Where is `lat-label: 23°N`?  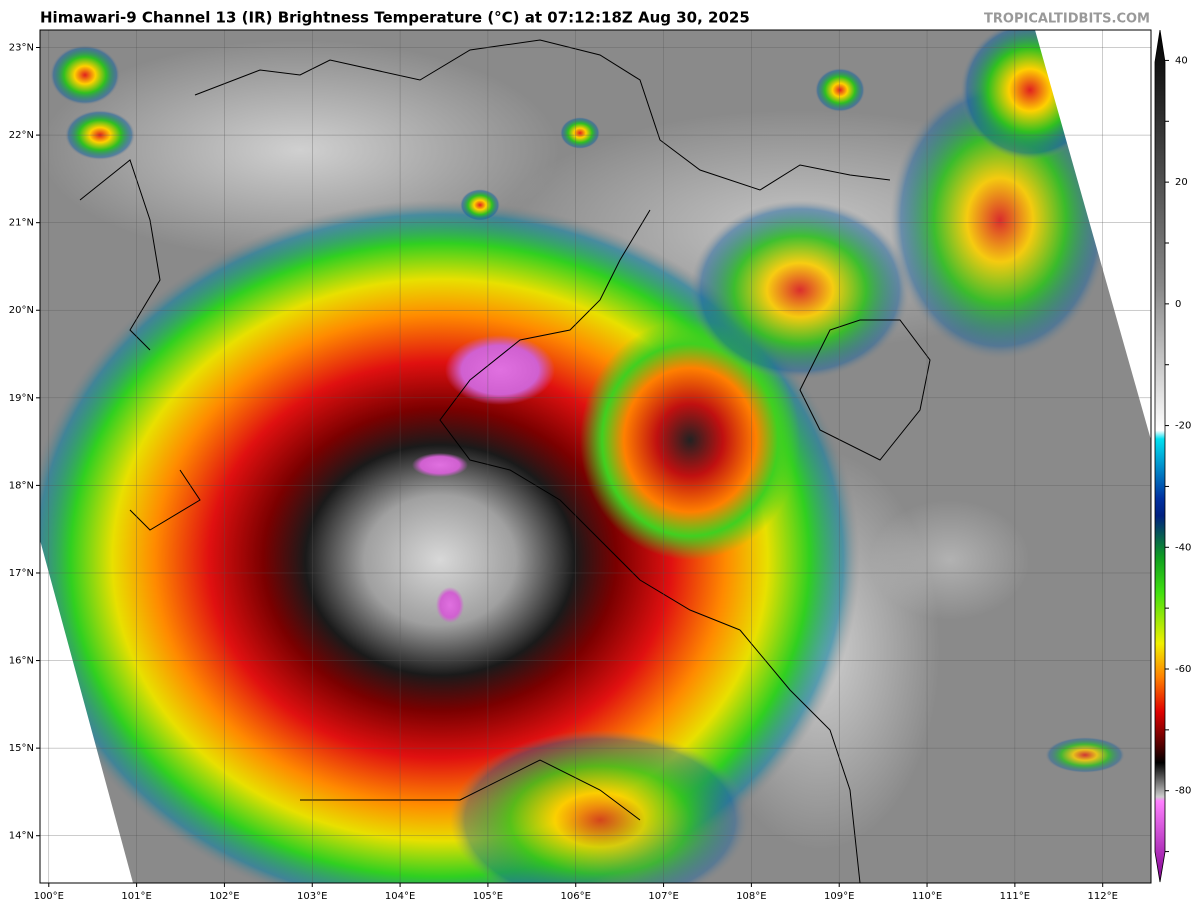
lat-label: 23°N is located at coordinates (21, 48).